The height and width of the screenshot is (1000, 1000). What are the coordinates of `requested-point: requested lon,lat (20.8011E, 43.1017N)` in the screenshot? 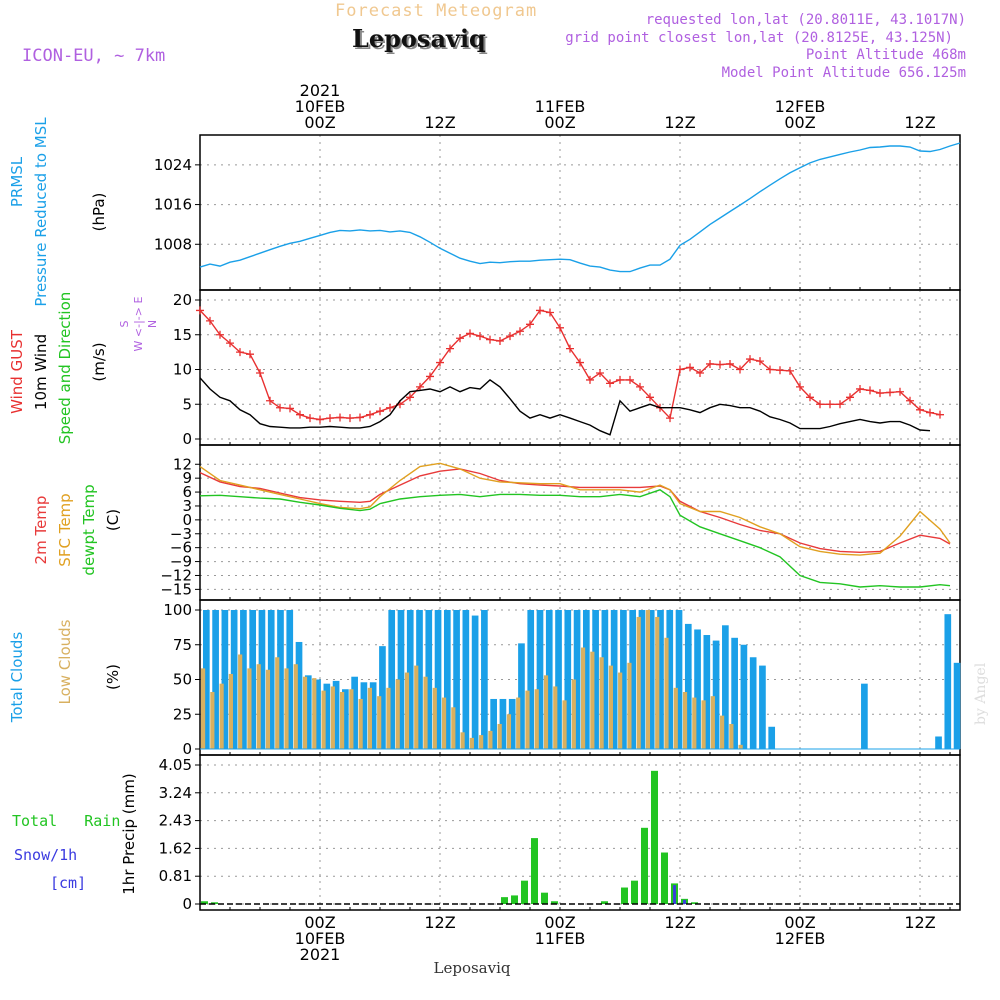 It's located at (806, 20).